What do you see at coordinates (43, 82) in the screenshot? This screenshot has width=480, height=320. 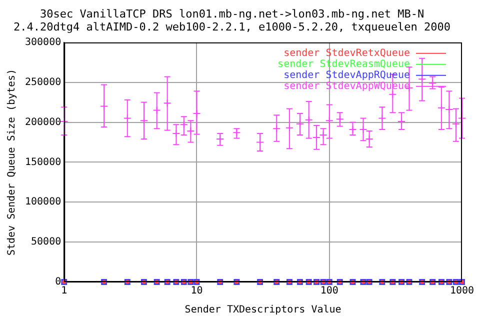 I see `y-tick-label: 250000` at bounding box center [43, 82].